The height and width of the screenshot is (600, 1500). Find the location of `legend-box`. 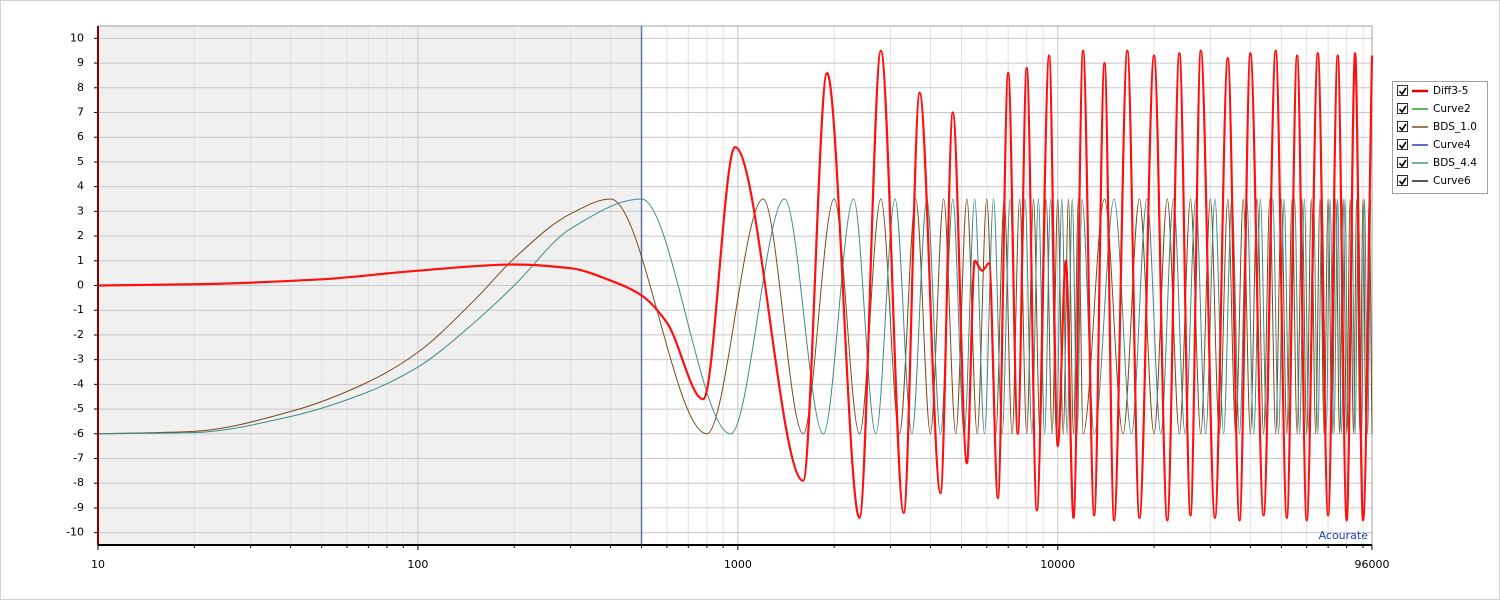

legend-box is located at coordinates (1440, 137).